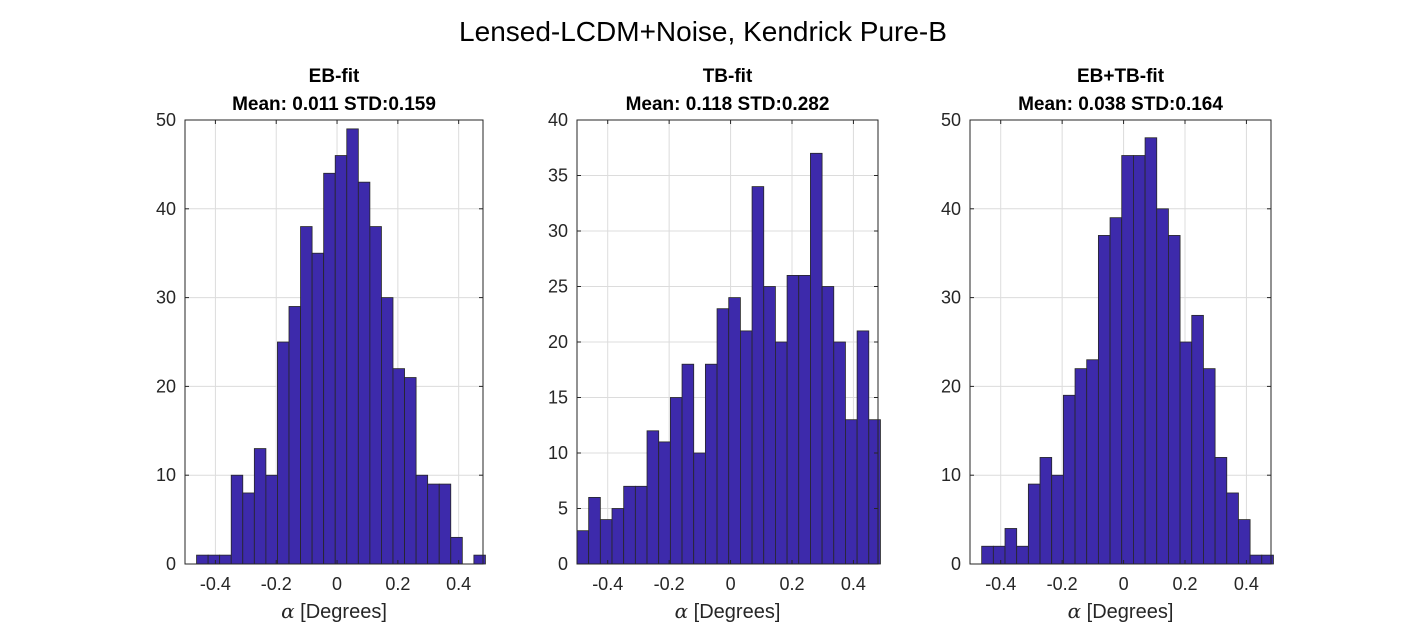  Describe the element at coordinates (951, 120) in the screenshot. I see `y-tick-label: 50` at that location.